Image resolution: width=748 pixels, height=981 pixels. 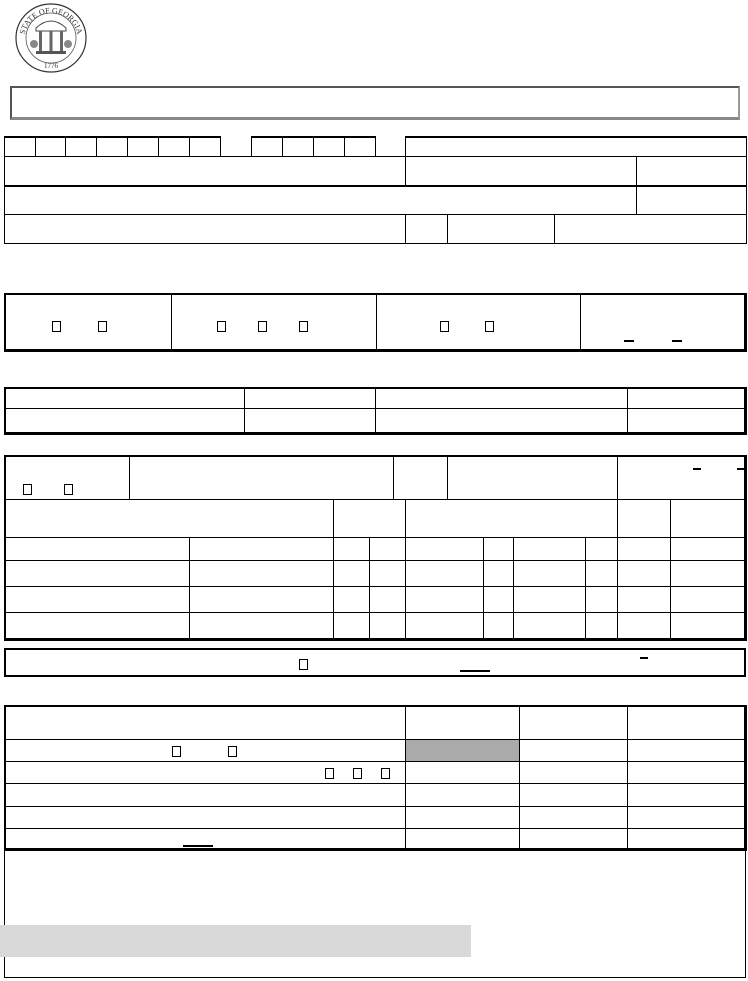 I want to click on header-info-field, so click(x=576, y=146).